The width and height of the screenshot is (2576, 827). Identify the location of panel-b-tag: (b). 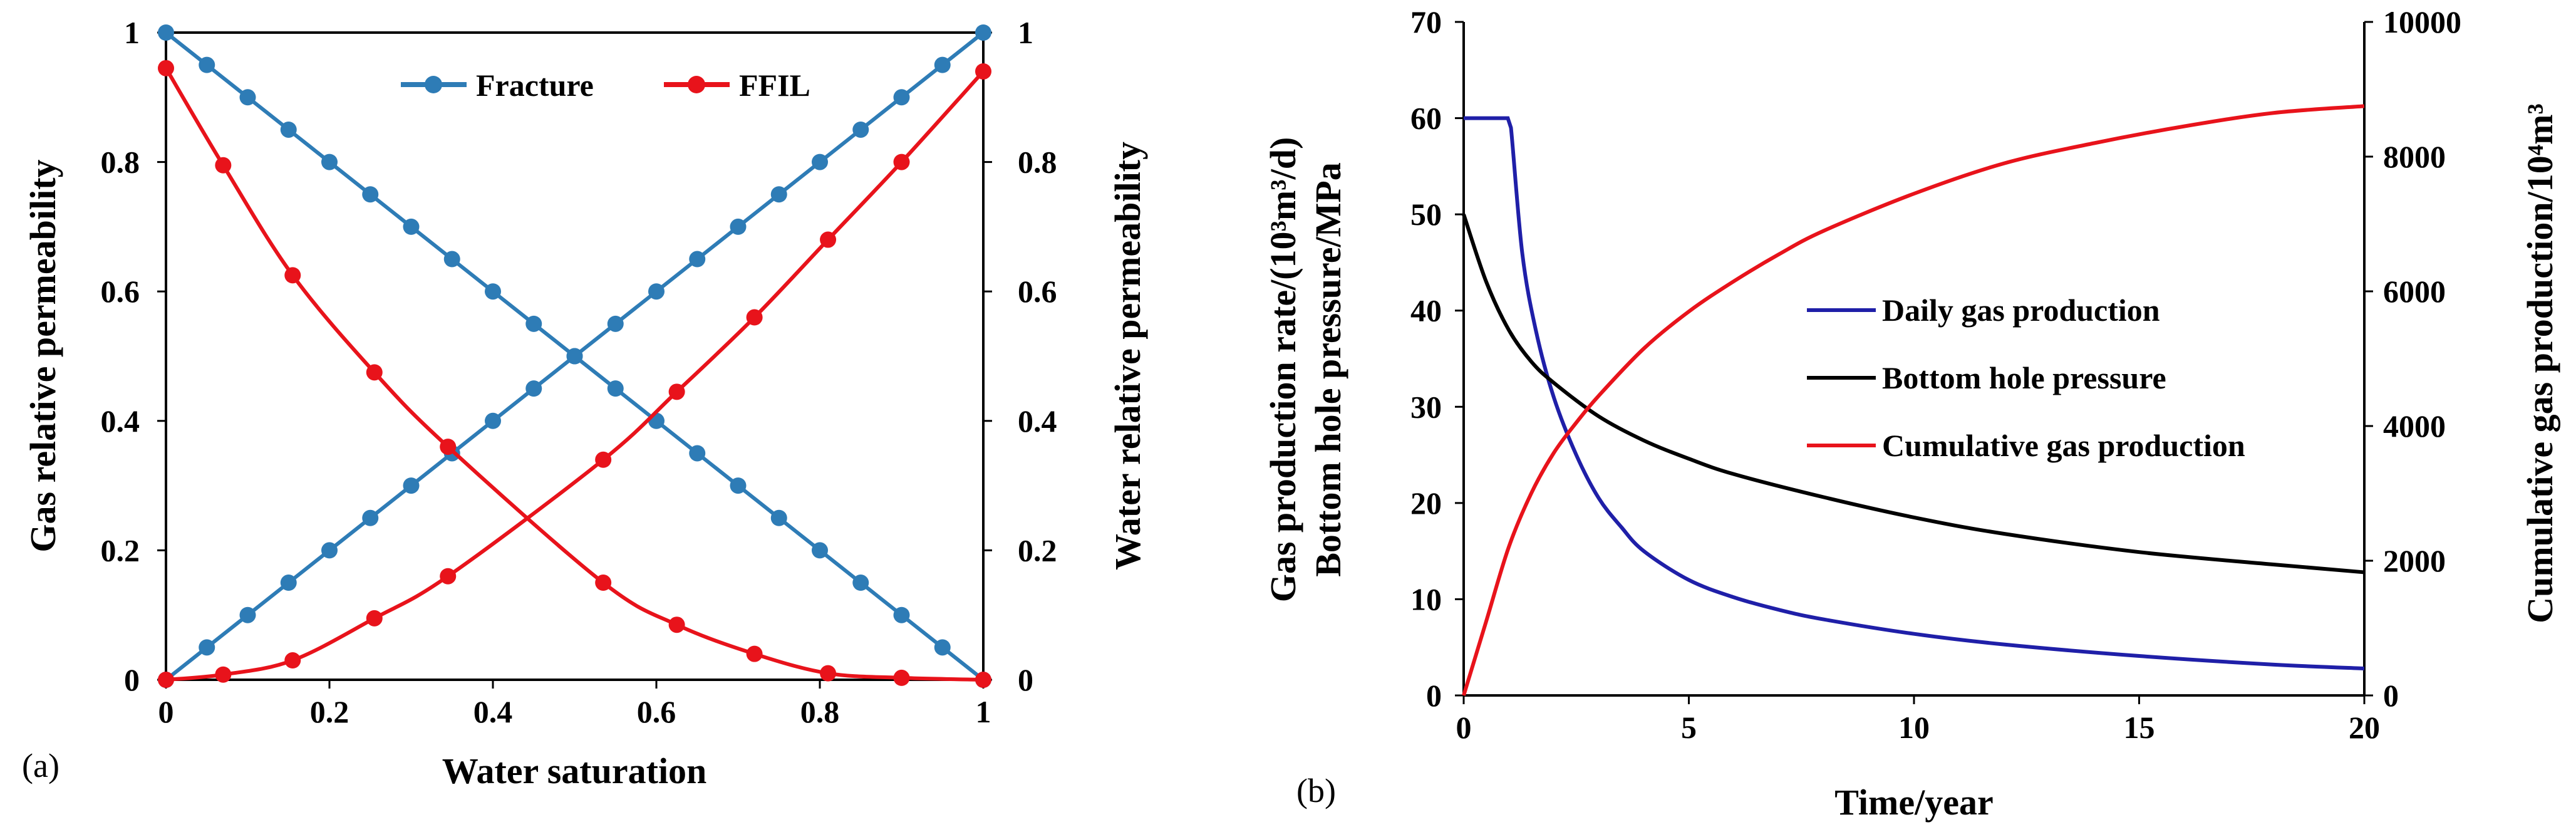
(1316, 790).